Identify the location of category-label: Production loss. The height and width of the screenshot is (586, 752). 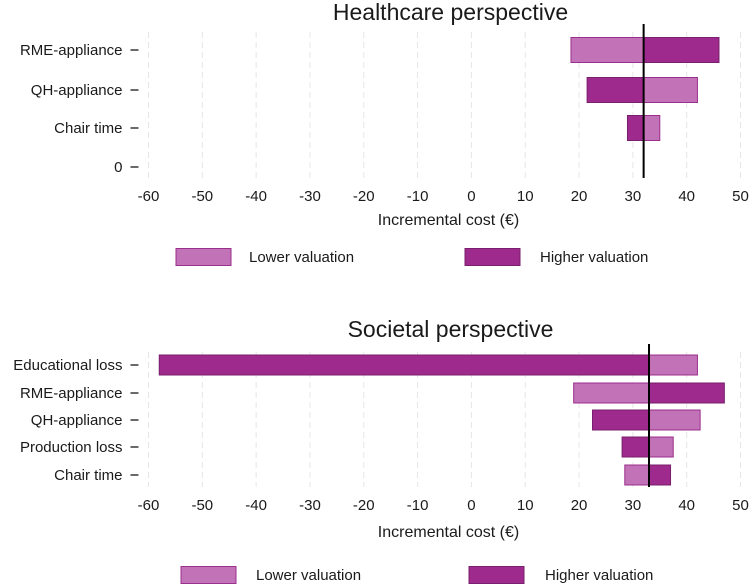
(71, 447).